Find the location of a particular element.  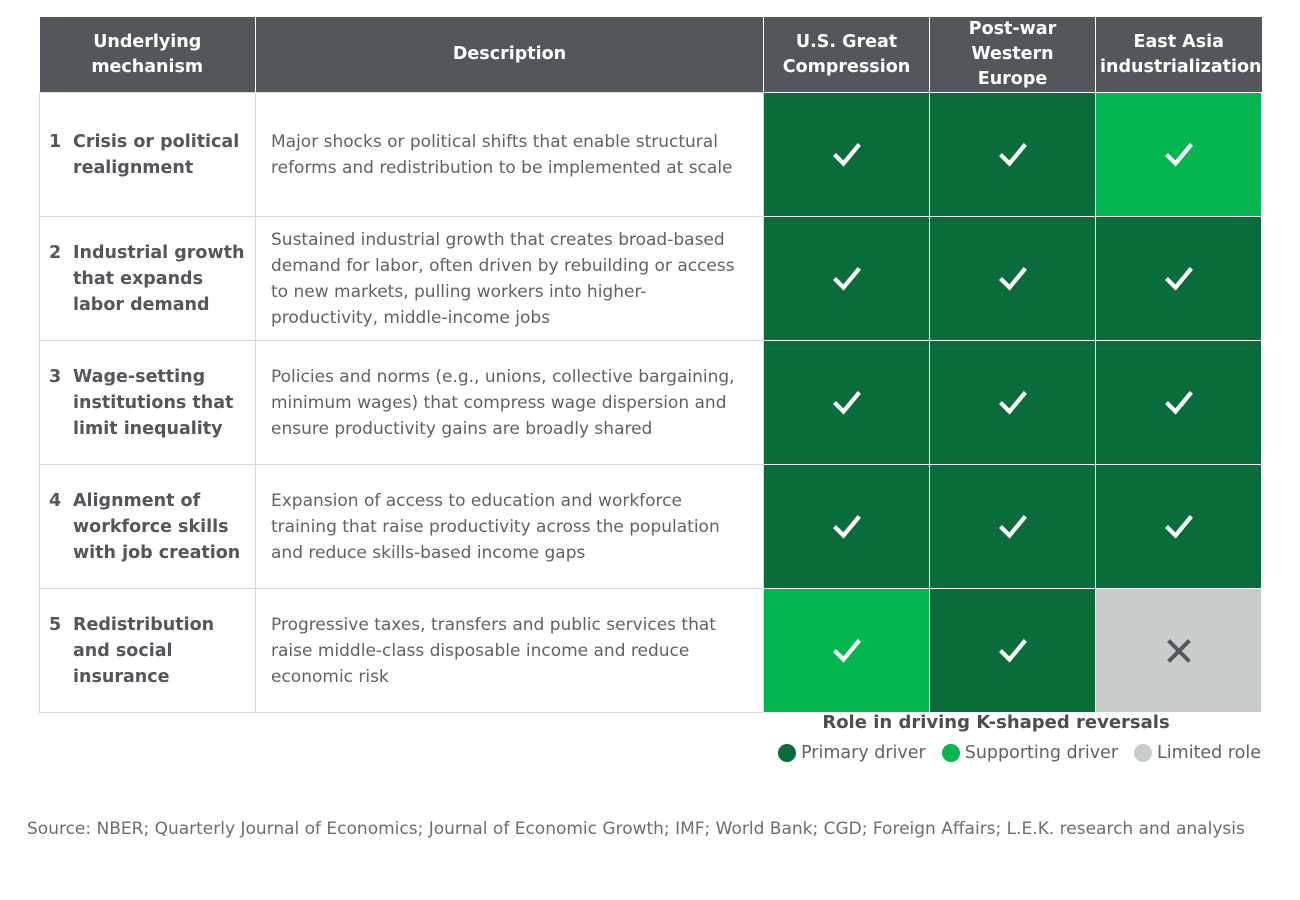

legend-item-primary: Primary driver is located at coordinates (852, 753).